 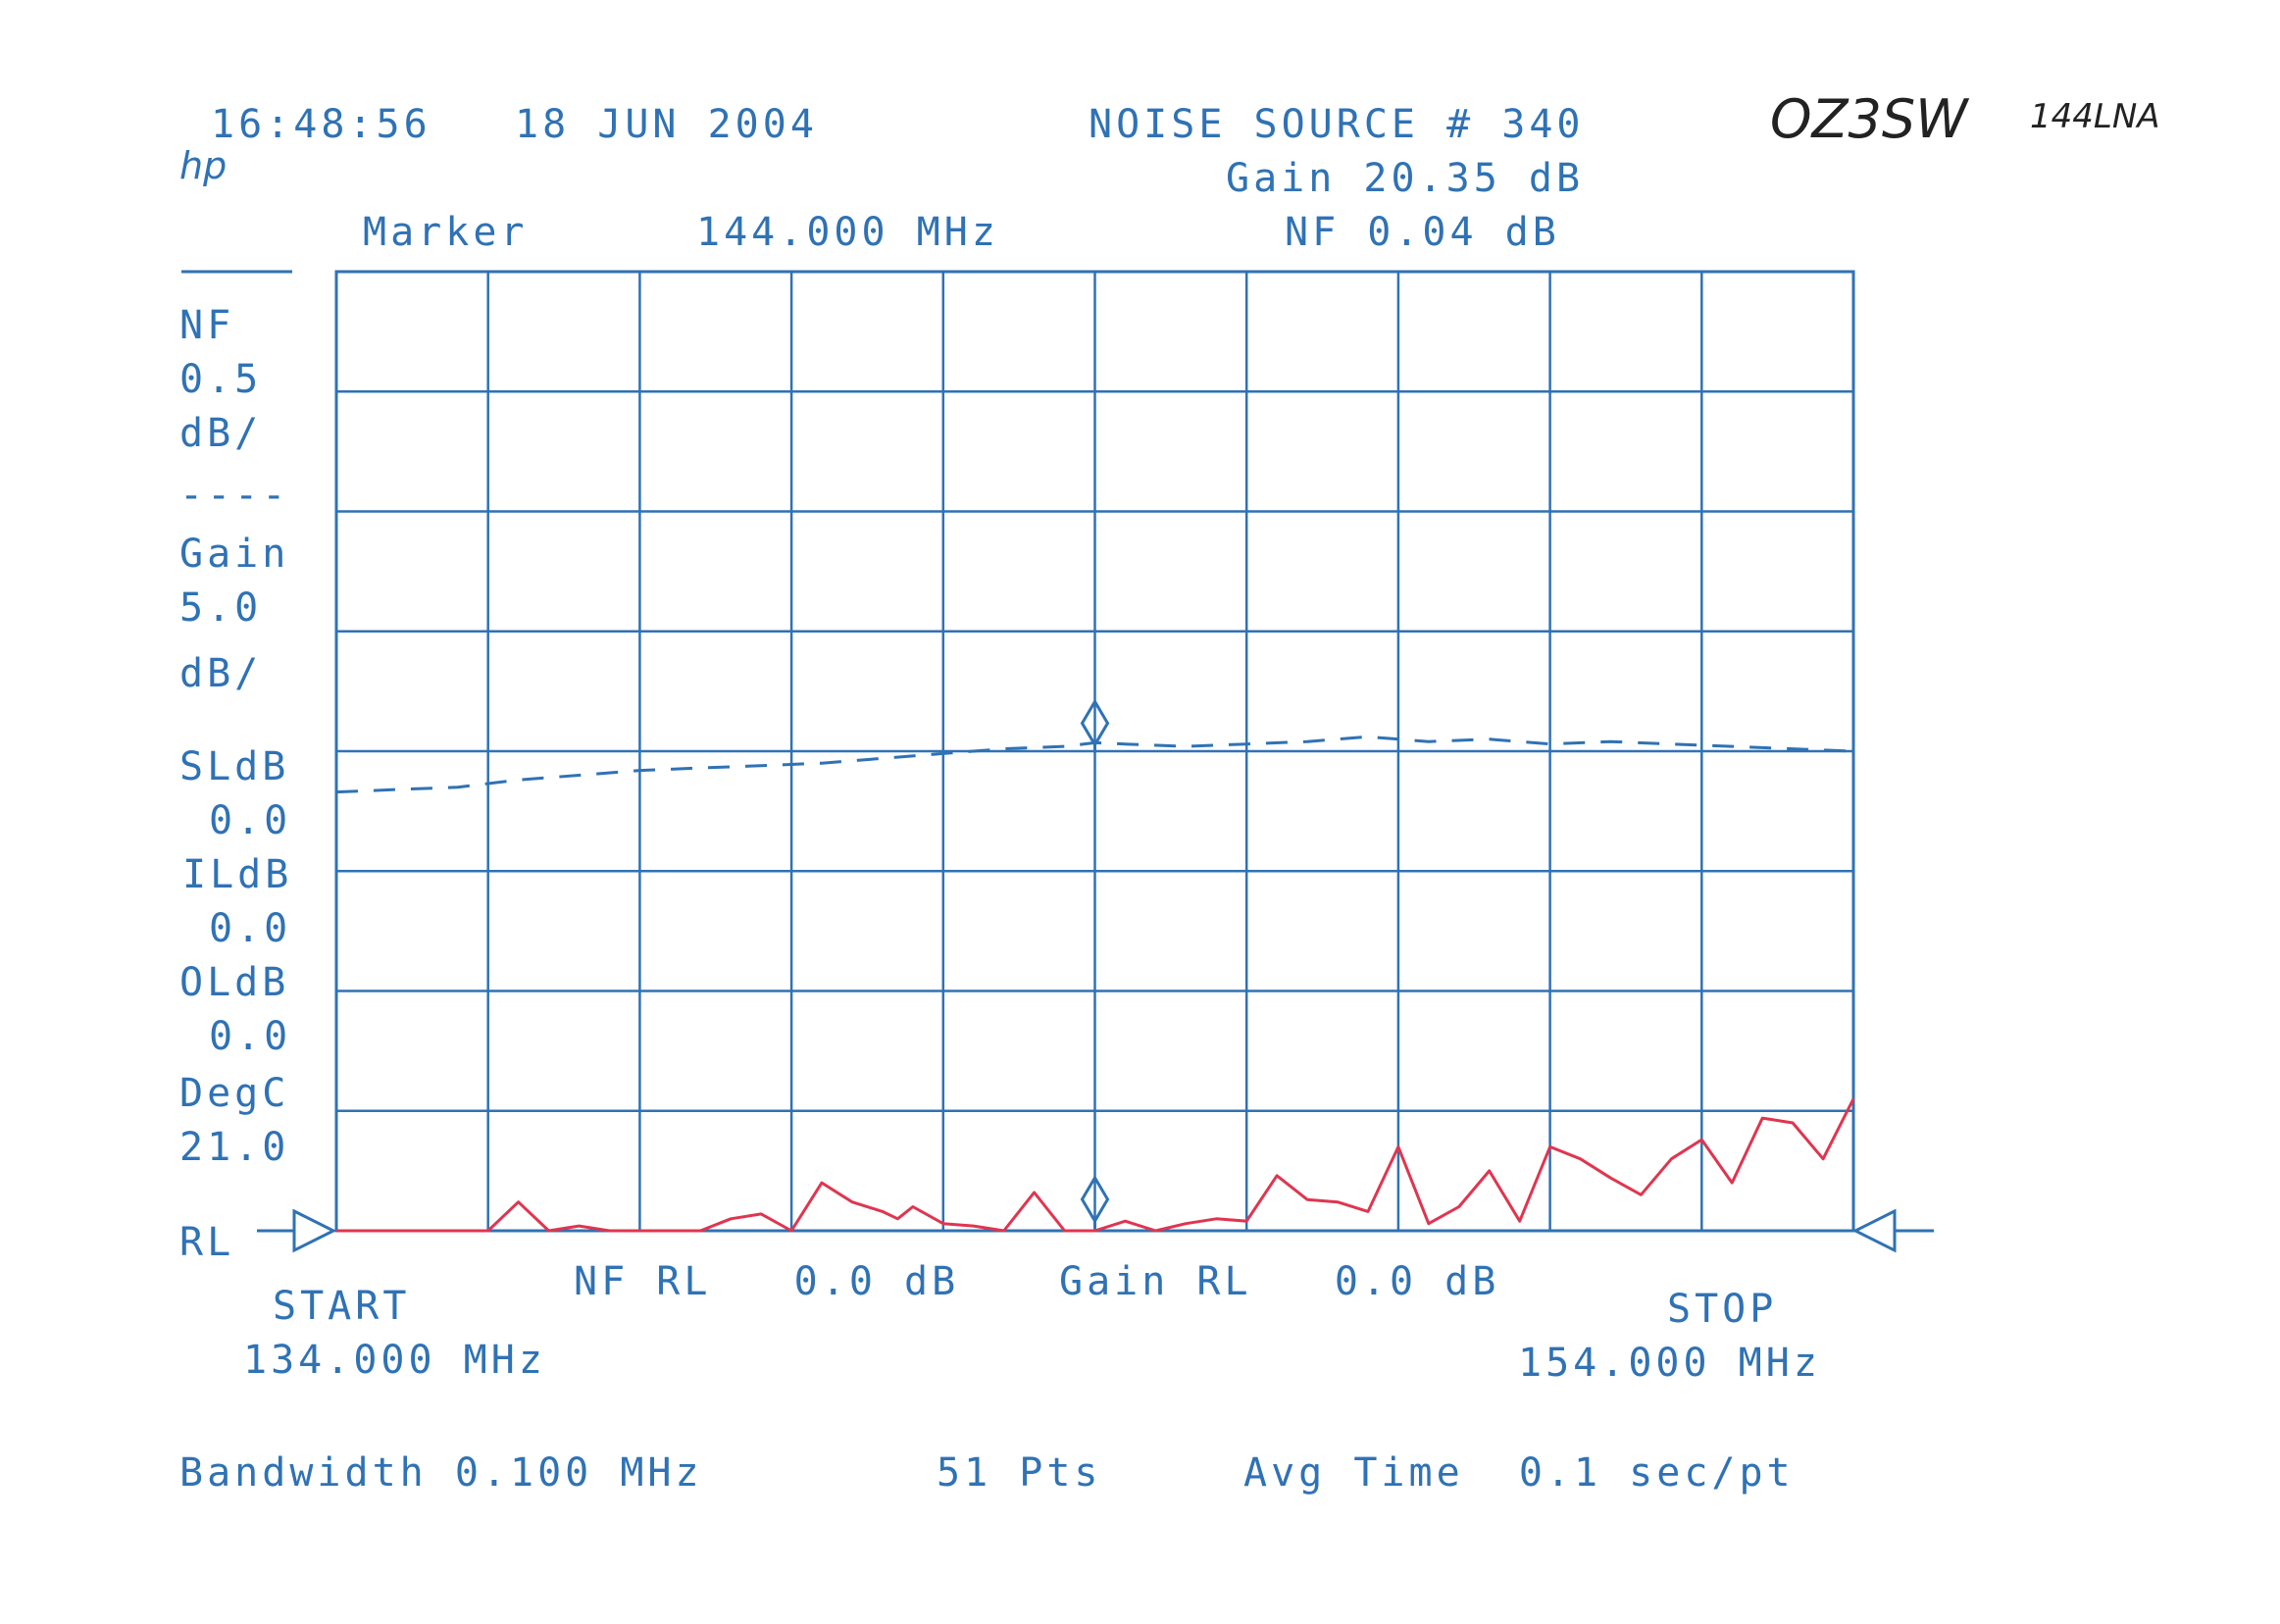 I want to click on nf-marker, so click(x=1095, y=1202).